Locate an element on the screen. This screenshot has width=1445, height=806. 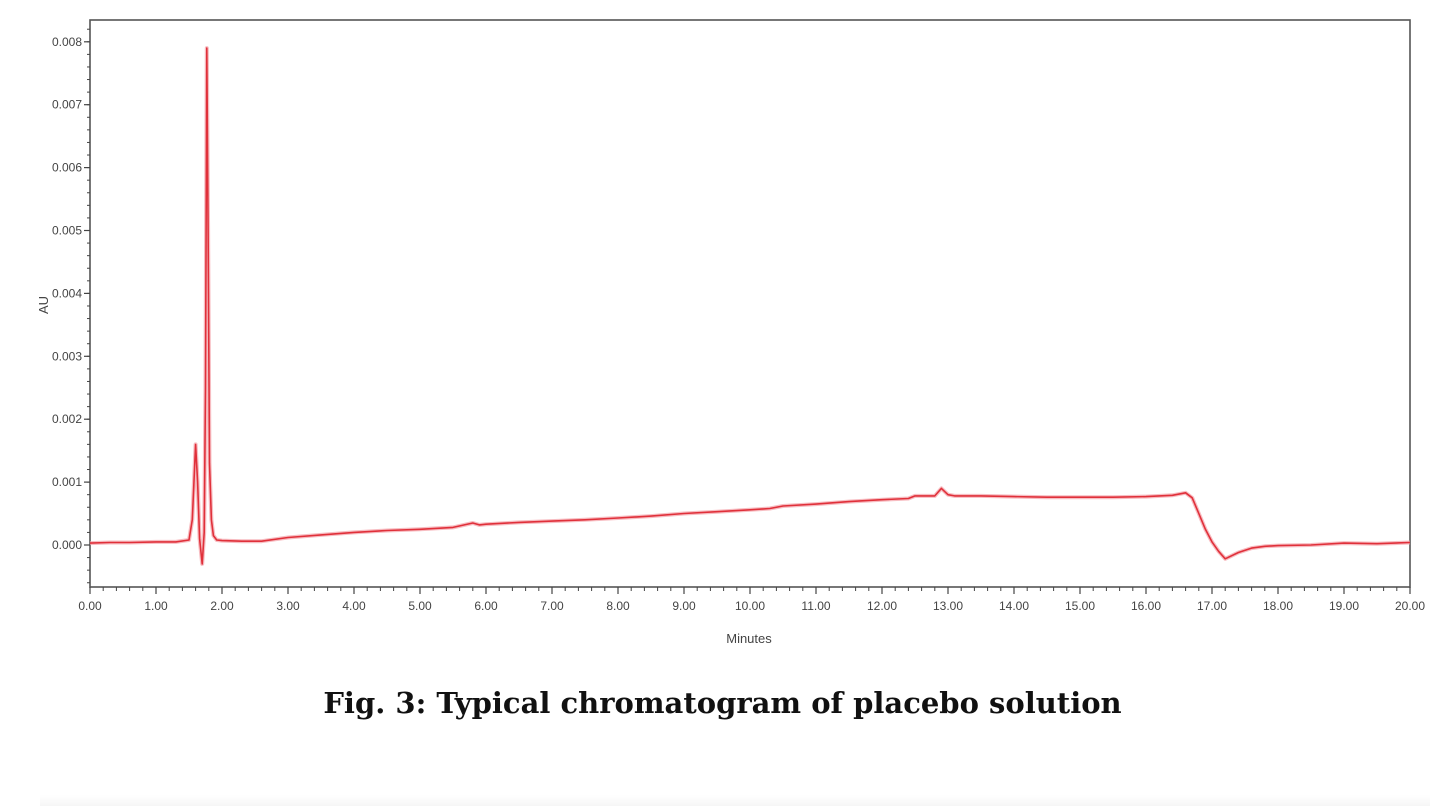
x-tick-label: 12.00 is located at coordinates (882, 606).